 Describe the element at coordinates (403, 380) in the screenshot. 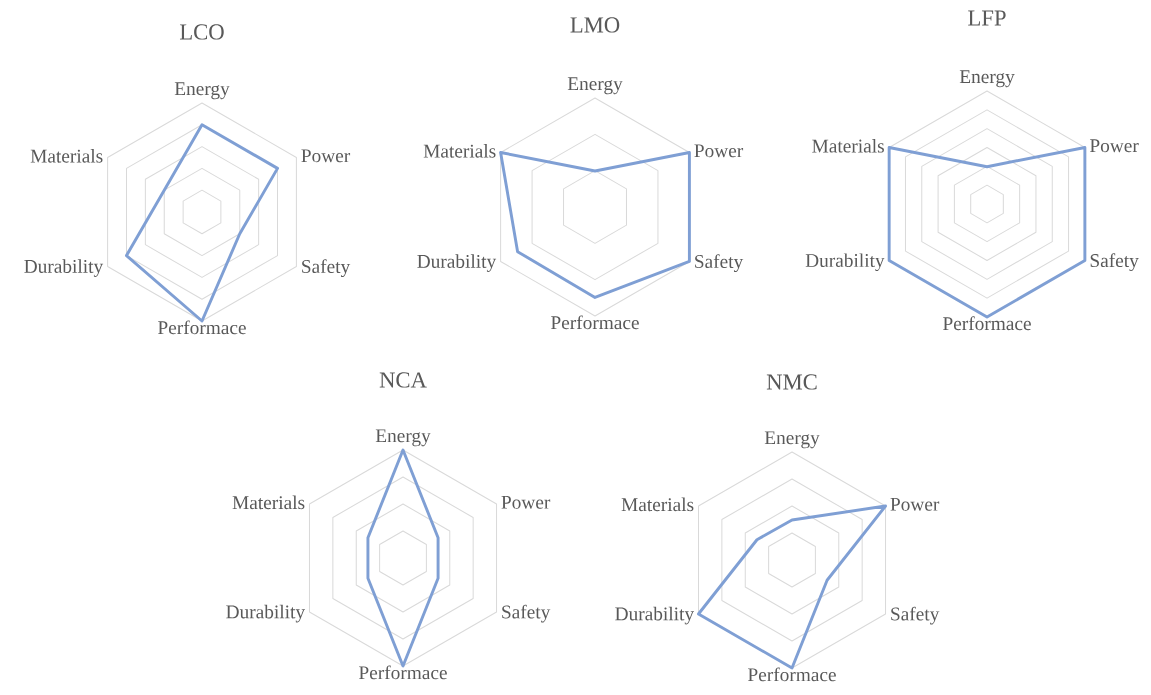

I see `chart-title: NCA` at that location.